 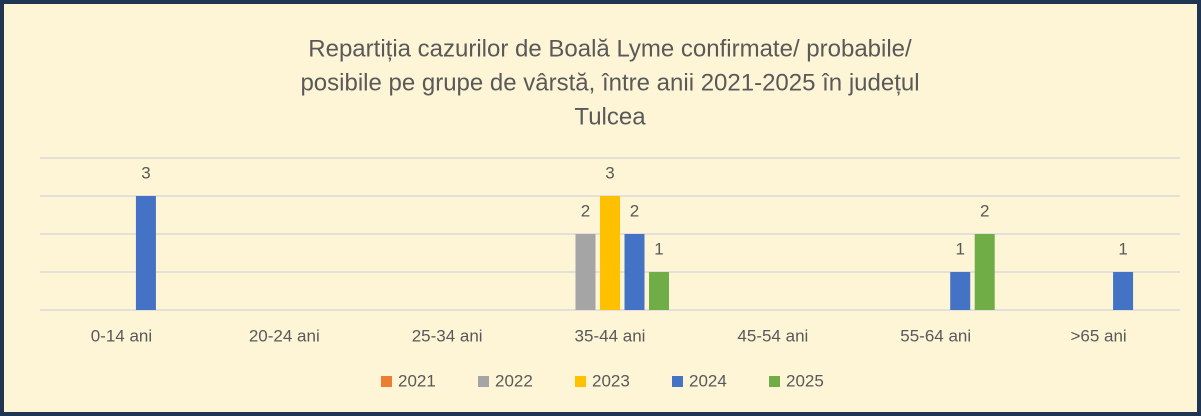 What do you see at coordinates (772, 335) in the screenshot?
I see `x-tick-label: 45-54 ani` at bounding box center [772, 335].